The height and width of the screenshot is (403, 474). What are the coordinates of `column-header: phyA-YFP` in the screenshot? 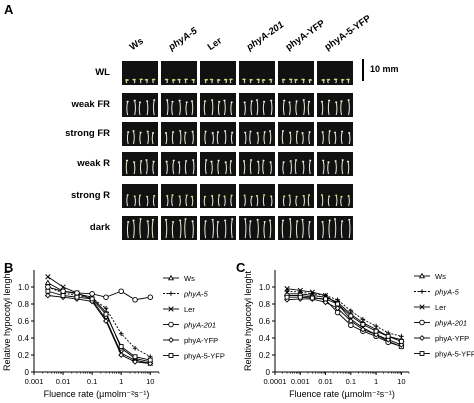 It's located at (305, 35).